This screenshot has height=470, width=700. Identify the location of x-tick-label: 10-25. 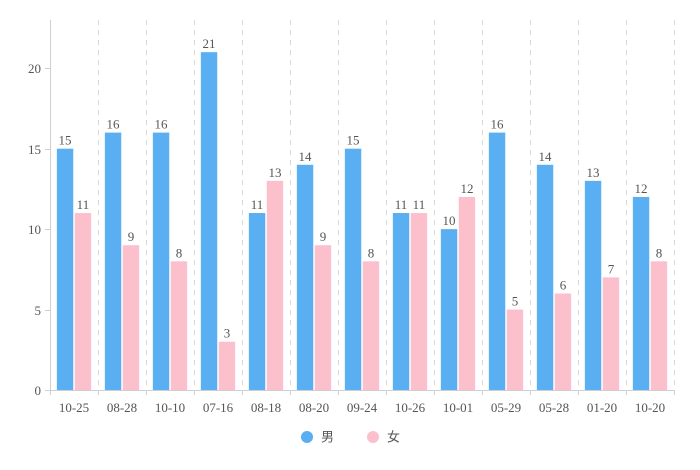
(74, 407).